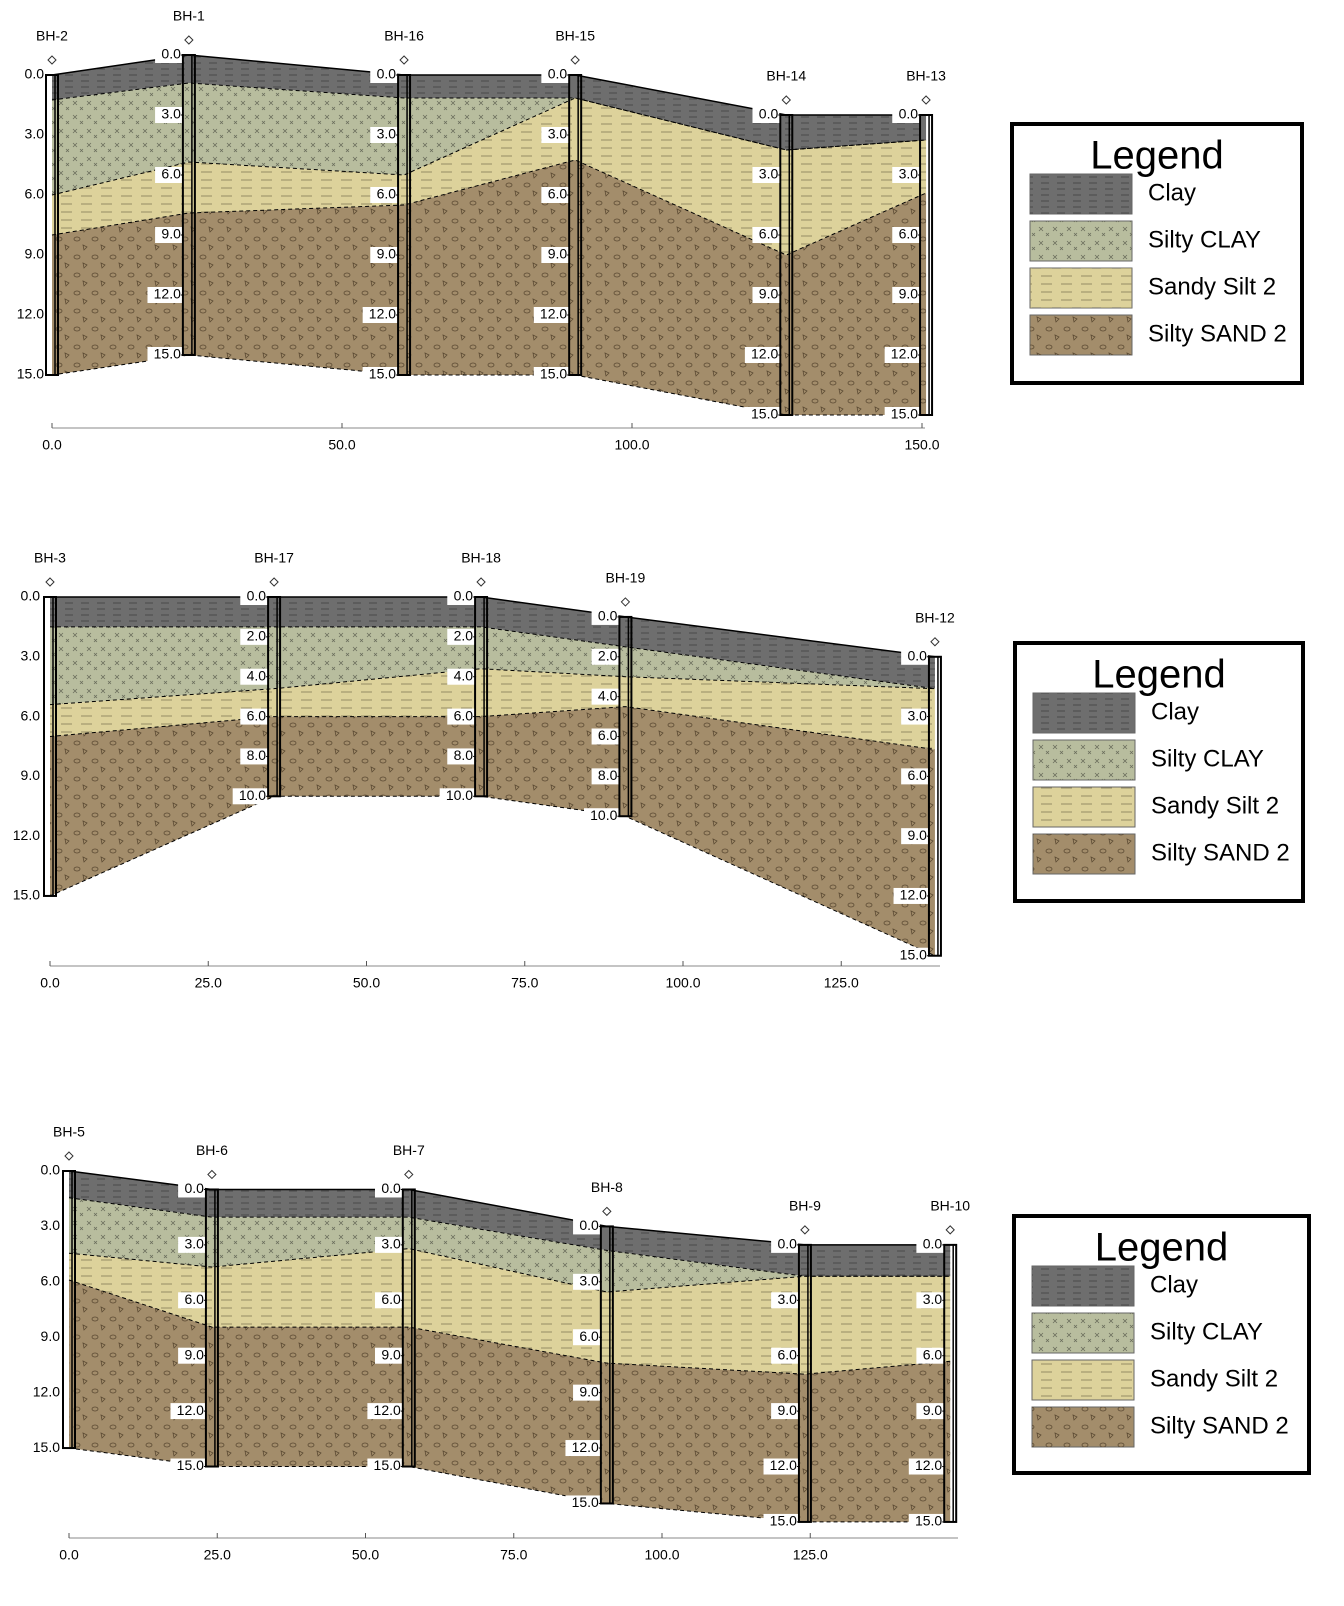  Describe the element at coordinates (1215, 805) in the screenshot. I see `legend-label: Sandy Silt 2` at that location.